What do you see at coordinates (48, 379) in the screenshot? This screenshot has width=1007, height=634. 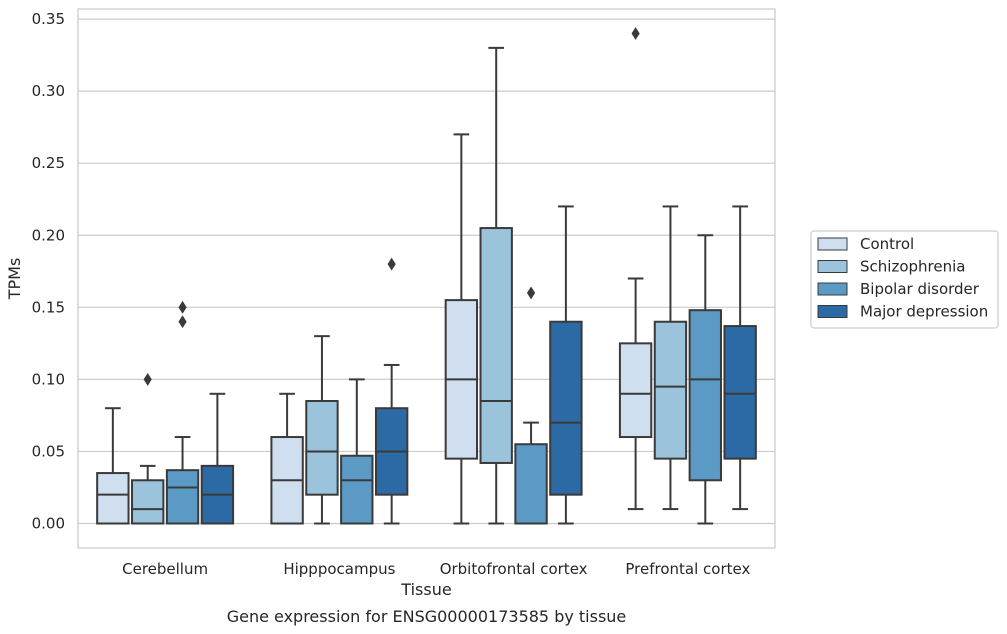 I see `y-tick-label: 0.10` at bounding box center [48, 379].